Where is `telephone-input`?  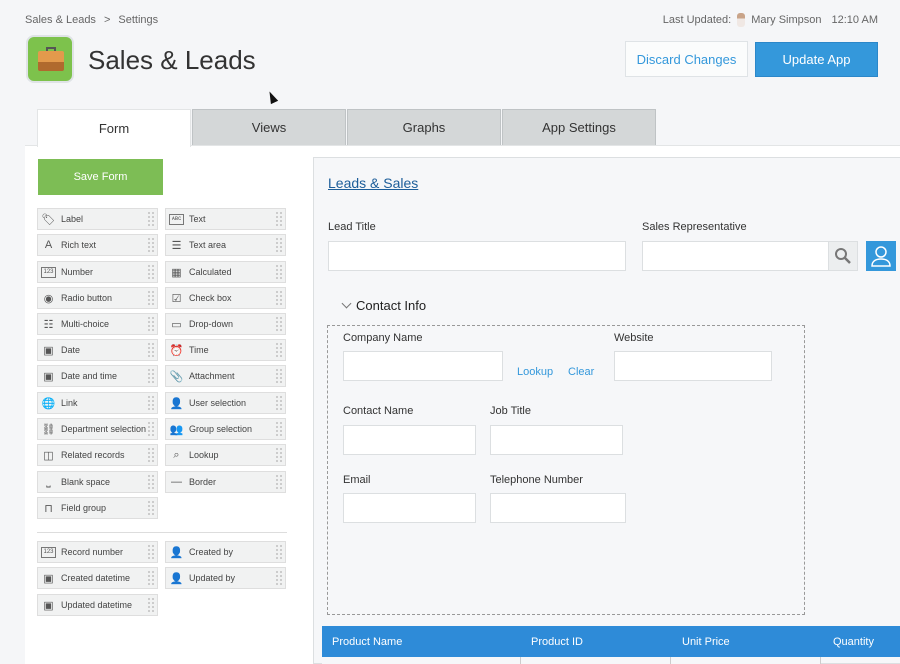
telephone-input is located at coordinates (558, 508).